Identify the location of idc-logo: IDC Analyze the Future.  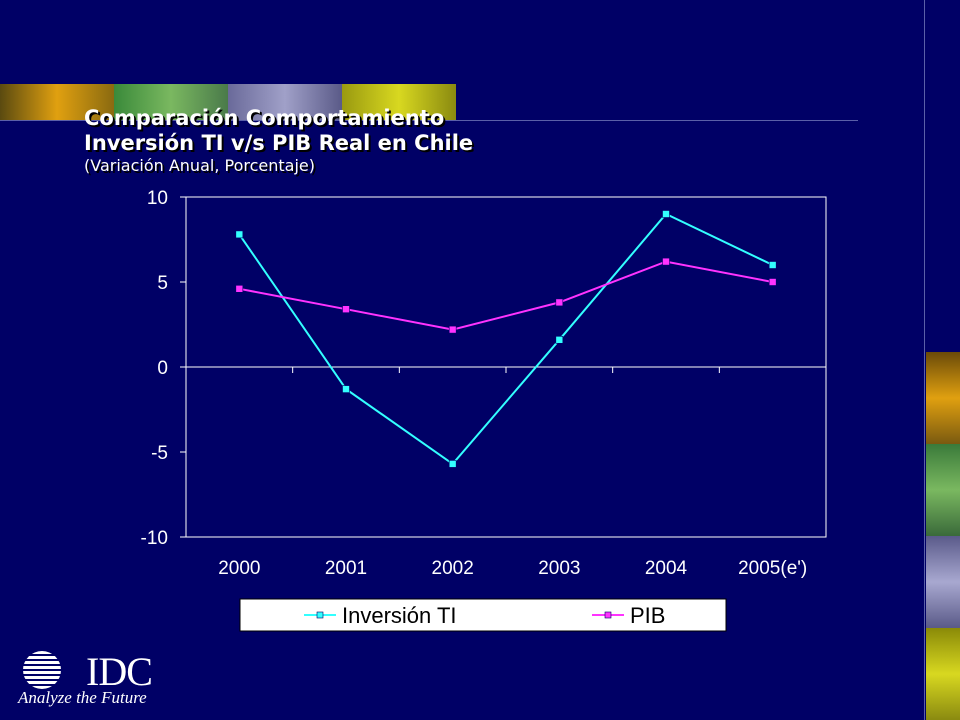
(84, 679).